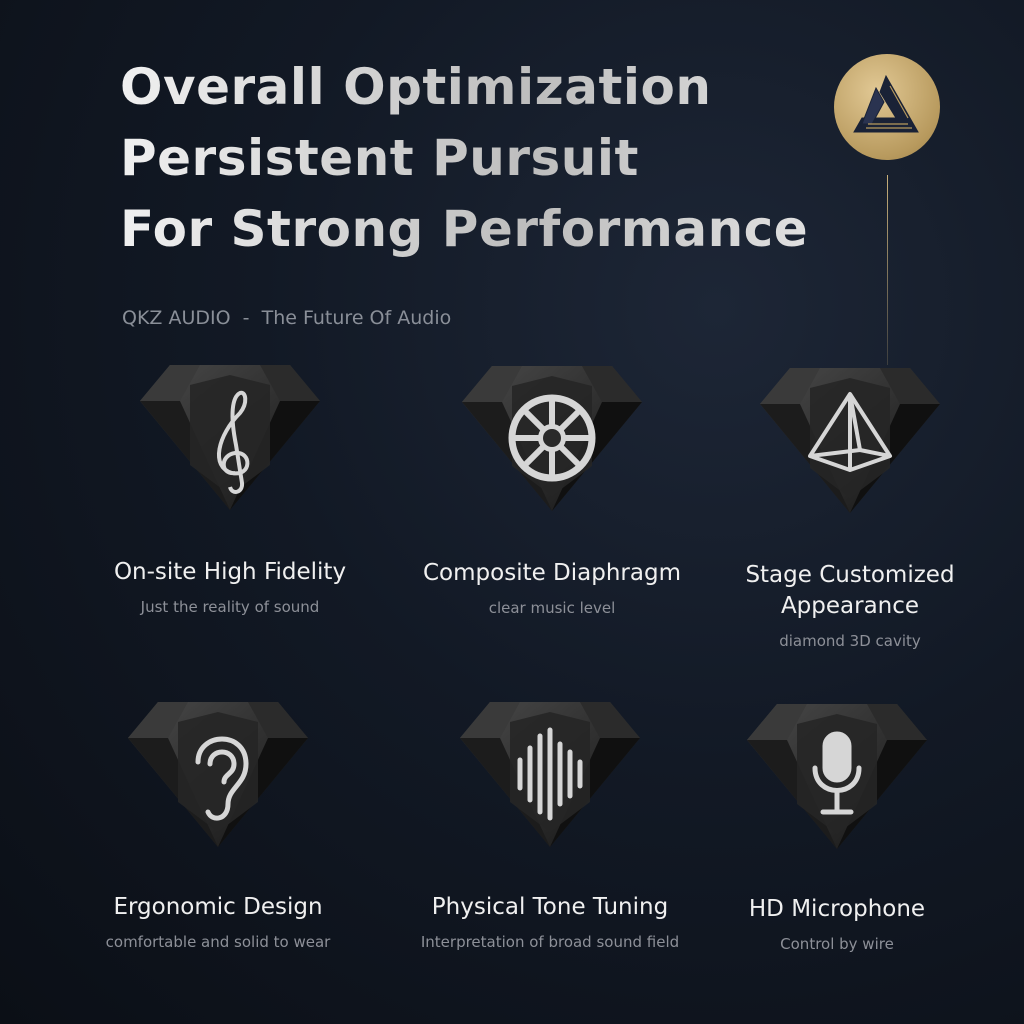 Image resolution: width=1024 pixels, height=1024 pixels. Describe the element at coordinates (550, 907) in the screenshot. I see `feature-title: Physical Tone Tuning` at that location.